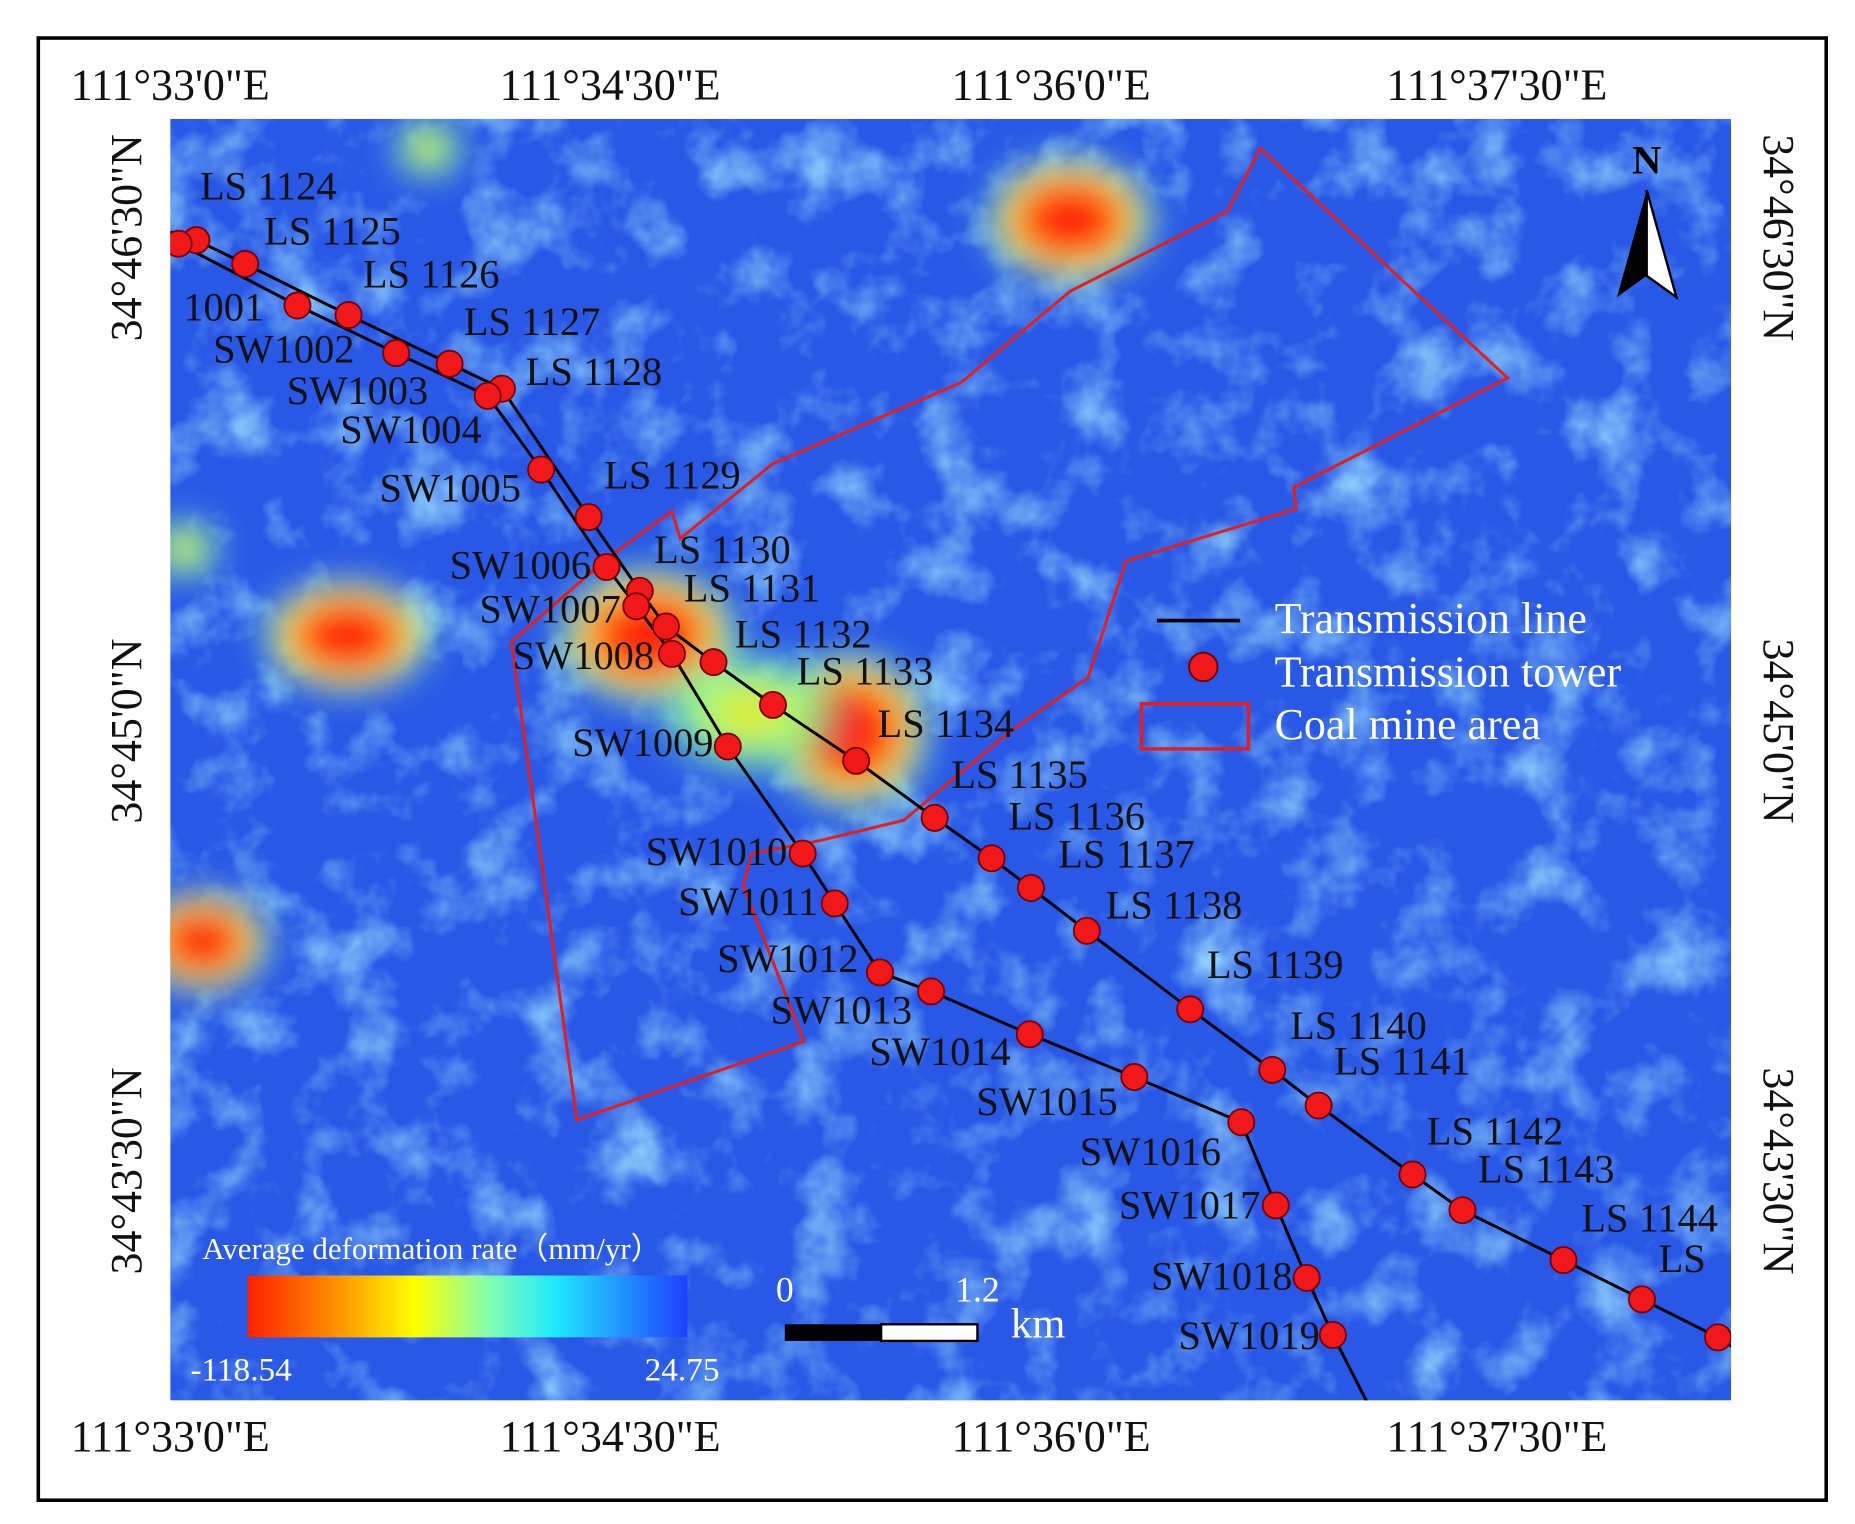  What do you see at coordinates (1174, 905) in the screenshot?
I see `tower-label: LS 1138` at bounding box center [1174, 905].